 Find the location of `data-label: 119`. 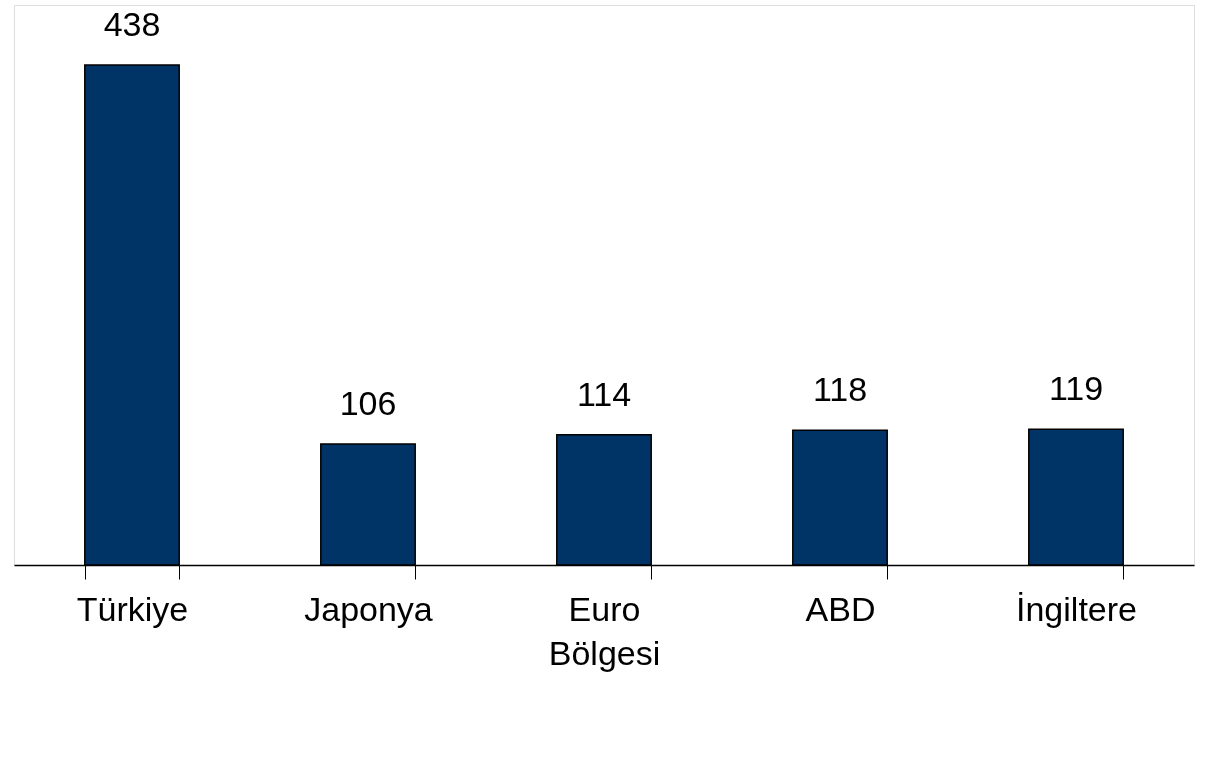

data-label: 119 is located at coordinates (1076, 388).